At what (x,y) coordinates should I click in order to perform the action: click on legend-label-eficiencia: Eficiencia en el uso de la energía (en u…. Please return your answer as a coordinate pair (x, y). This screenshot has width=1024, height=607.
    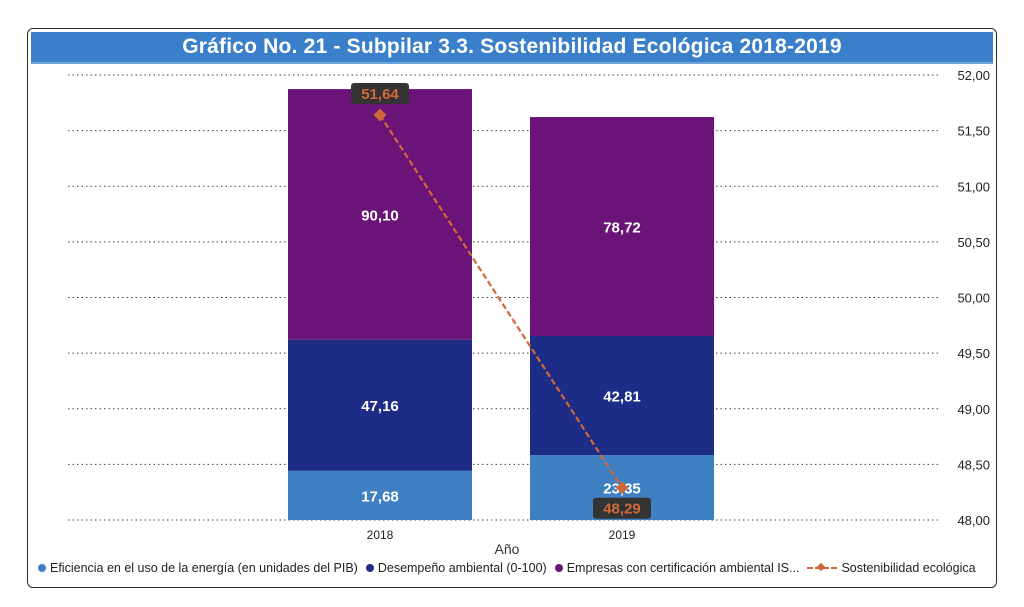
    Looking at the image, I should click on (204, 568).